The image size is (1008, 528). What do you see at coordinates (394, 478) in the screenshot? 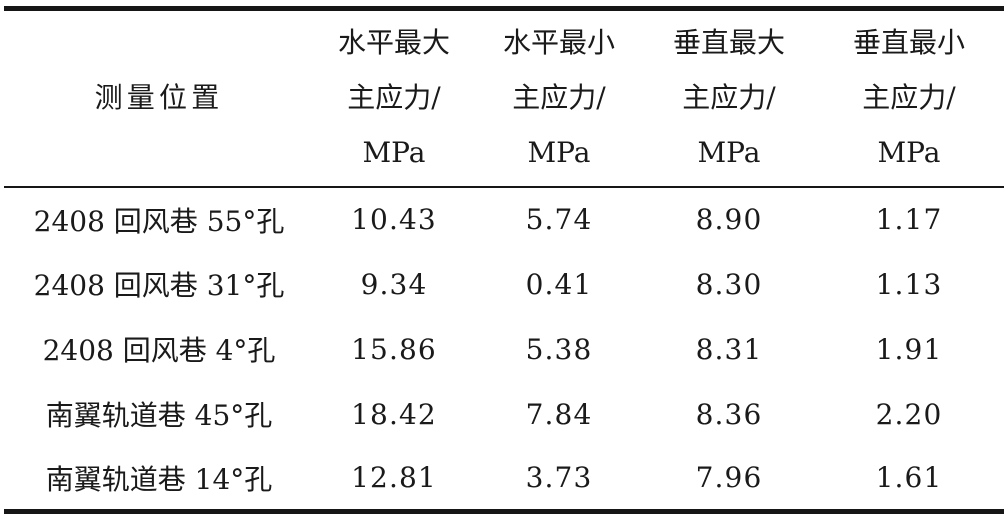
I see `cell-horizontal-max: 12.81` at bounding box center [394, 478].